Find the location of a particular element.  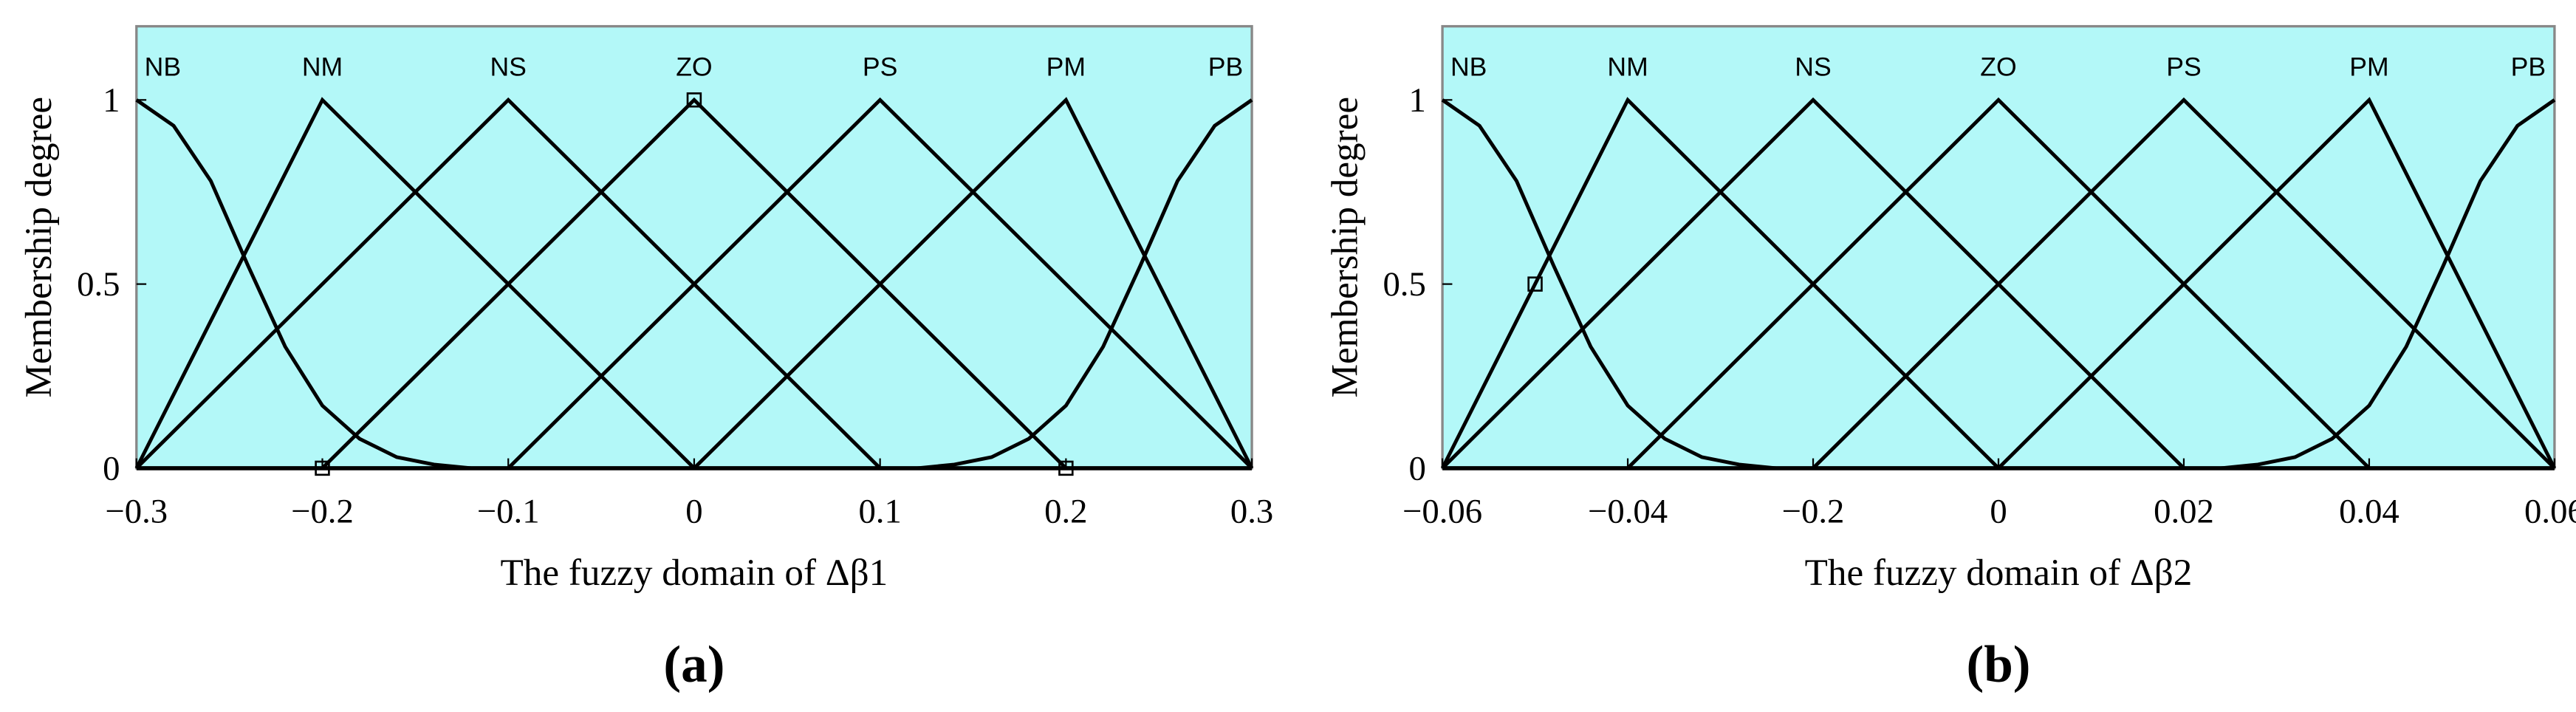

x-axis-label: The fuzzy domain of Δβ1 is located at coordinates (694, 573).